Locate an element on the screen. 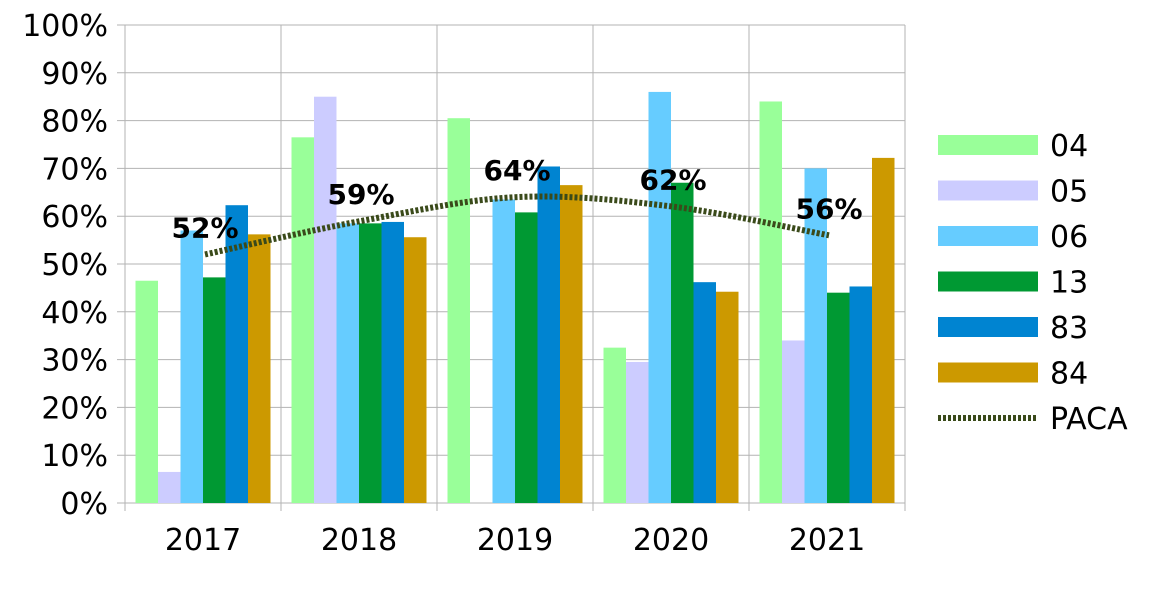 The width and height of the screenshot is (1152, 601). bar-13-2017 is located at coordinates (214, 390).